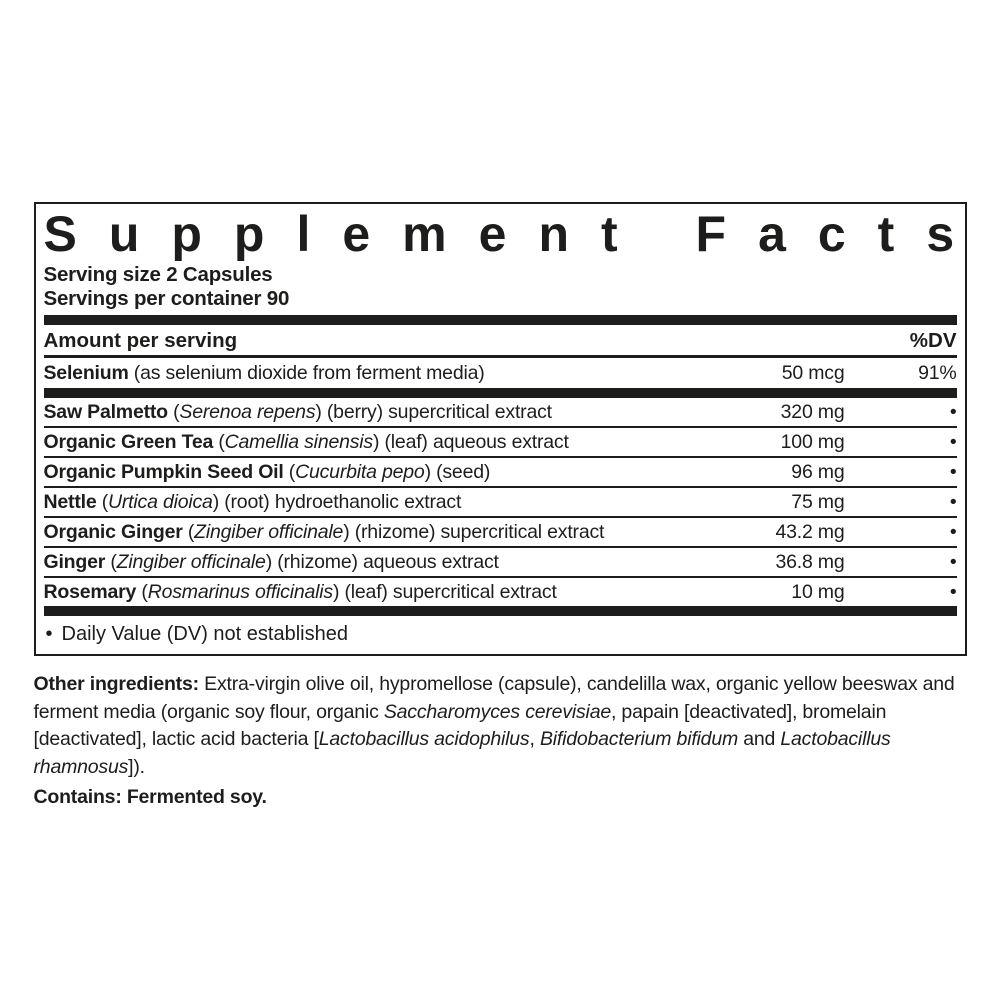 This screenshot has height=1000, width=1000. Describe the element at coordinates (113, 531) in the screenshot. I see `text-segment: Organic Ginger` at that location.